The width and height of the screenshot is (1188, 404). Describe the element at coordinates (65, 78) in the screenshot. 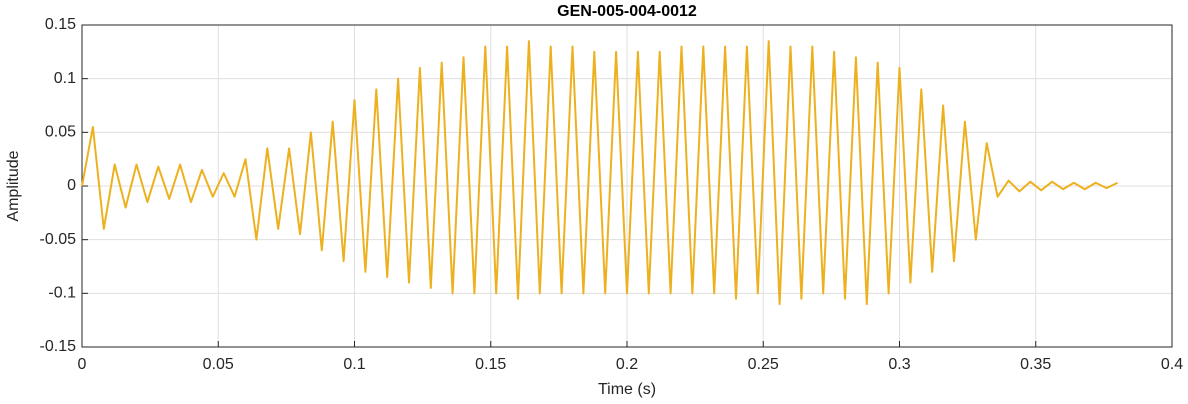

I see `y-tick-label: 0.1` at that location.